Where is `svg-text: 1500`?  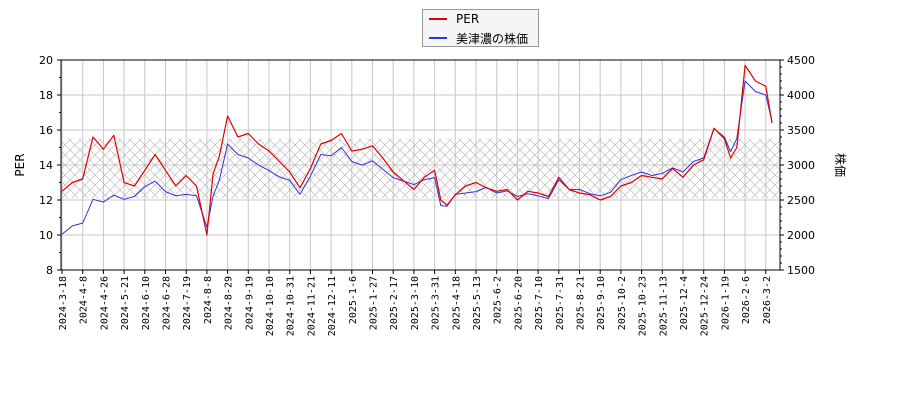 svg-text: 1500 is located at coordinates (801, 270).